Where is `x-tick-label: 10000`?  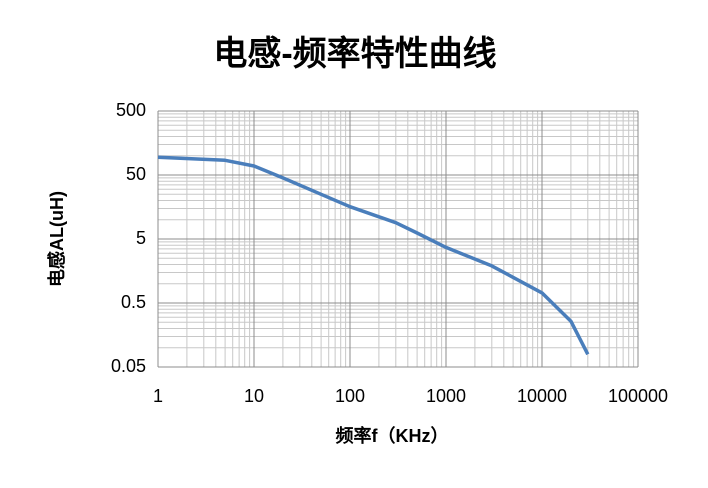
x-tick-label: 10000 is located at coordinates (542, 396).